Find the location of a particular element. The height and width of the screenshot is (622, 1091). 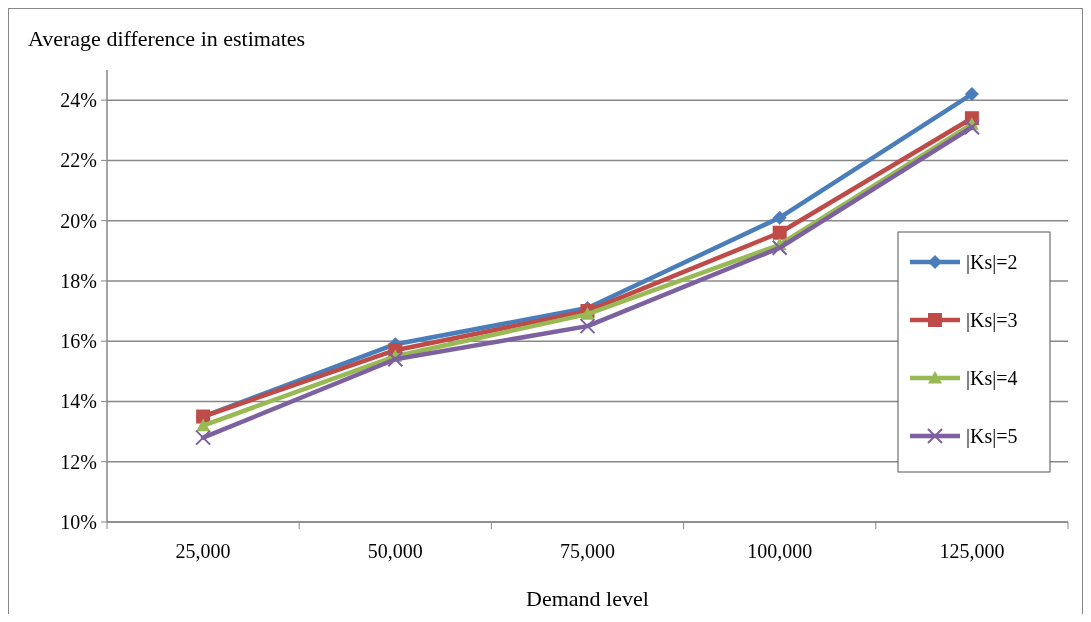

x-tick-label: 75,000 is located at coordinates (587, 551).